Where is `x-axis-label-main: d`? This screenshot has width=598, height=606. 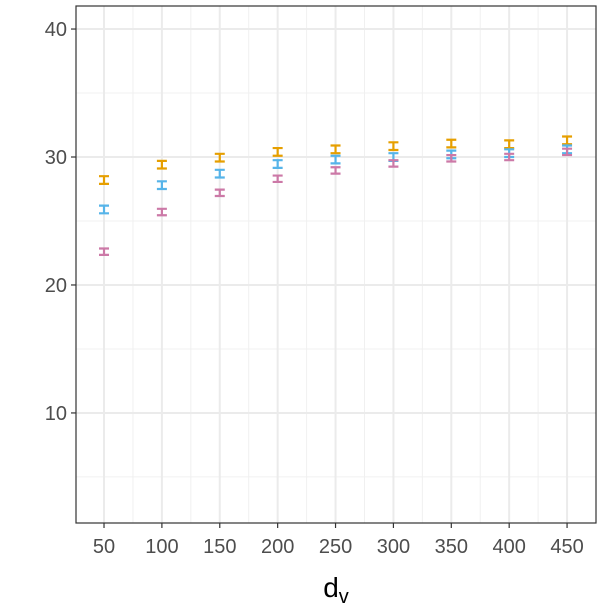 x-axis-label-main: d is located at coordinates (331, 587).